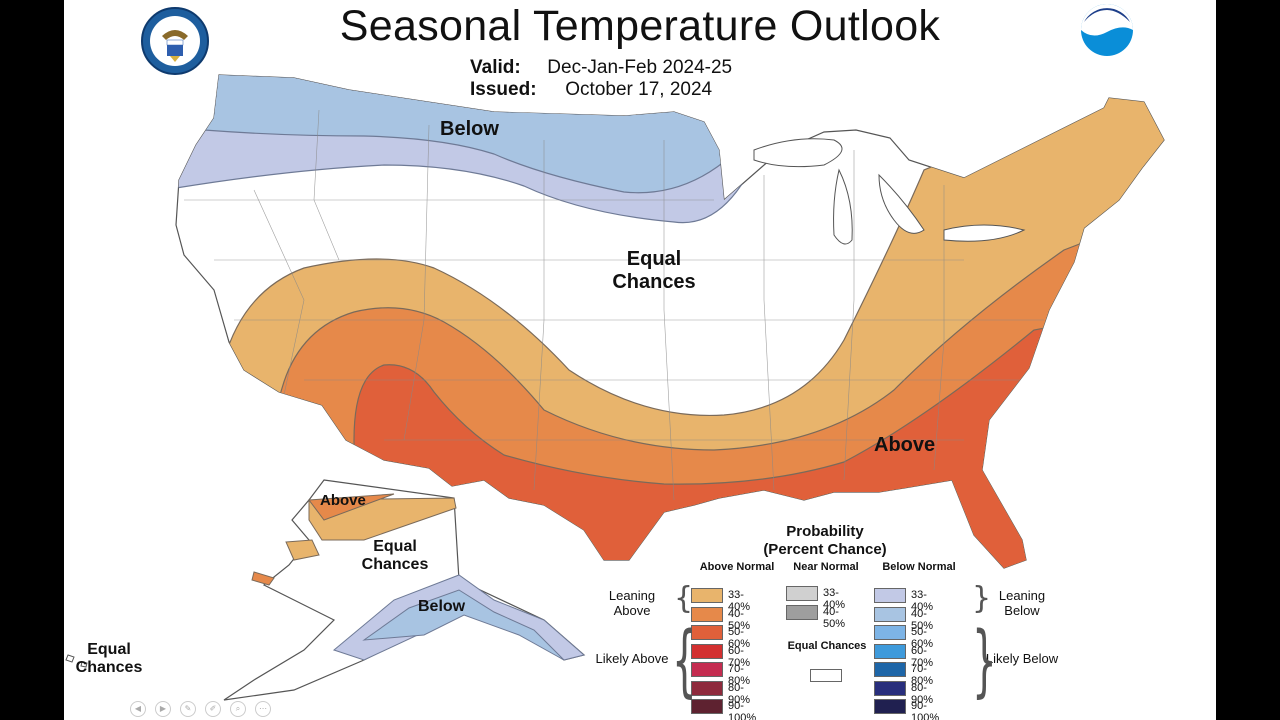  Describe the element at coordinates (739, 619) in the screenshot. I see `legend-range-above-1: 40-50%` at that location.